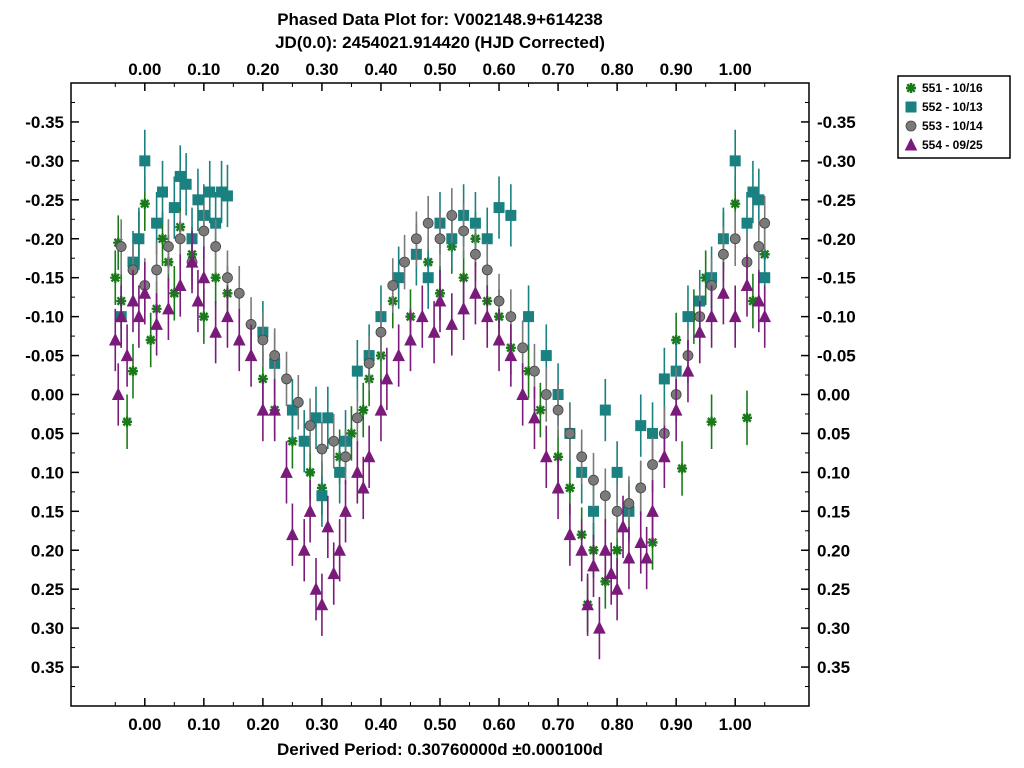 The width and height of the screenshot is (1024, 768). What do you see at coordinates (203, 724) in the screenshot?
I see `x-tick-label: 0.10` at bounding box center [203, 724].